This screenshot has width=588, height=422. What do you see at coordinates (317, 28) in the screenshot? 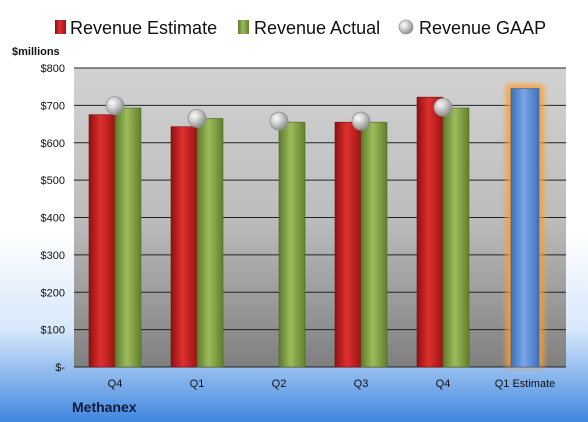
I see `legend-label-revenue-actual: Revenue Actual` at bounding box center [317, 28].